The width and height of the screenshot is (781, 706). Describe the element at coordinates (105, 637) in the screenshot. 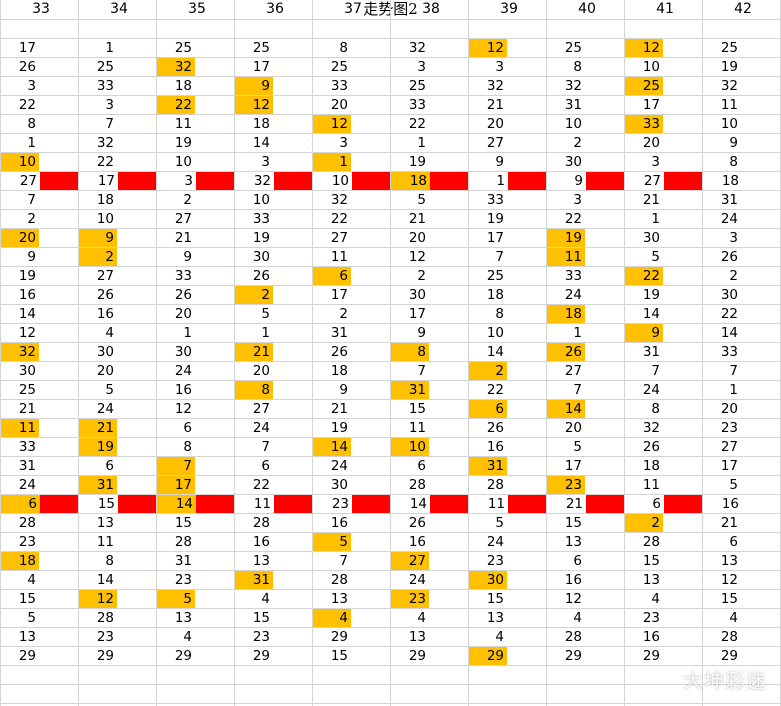

I see `number-cell: 23` at that location.